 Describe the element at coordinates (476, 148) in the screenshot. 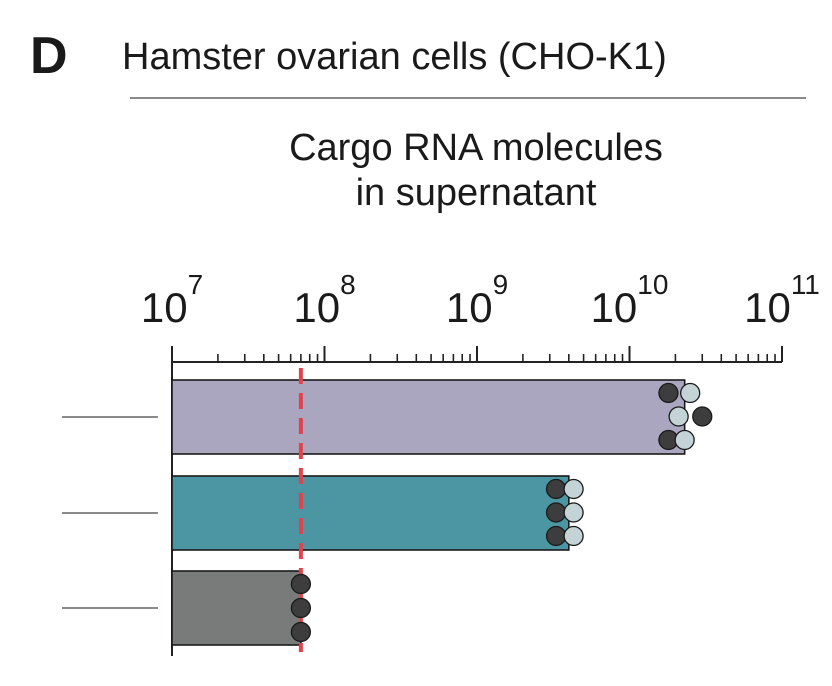

I see `chart-title-line-1: Cargo RNA molecules` at that location.